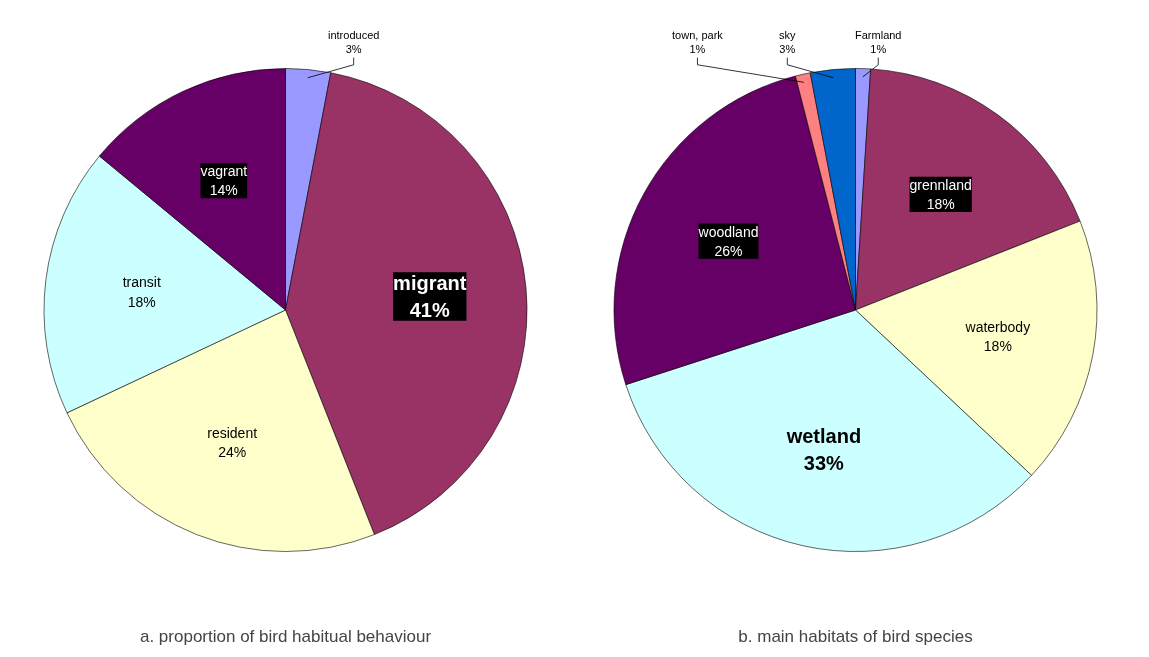  Describe the element at coordinates (997, 327) in the screenshot. I see `slice-label: waterbody` at that location.